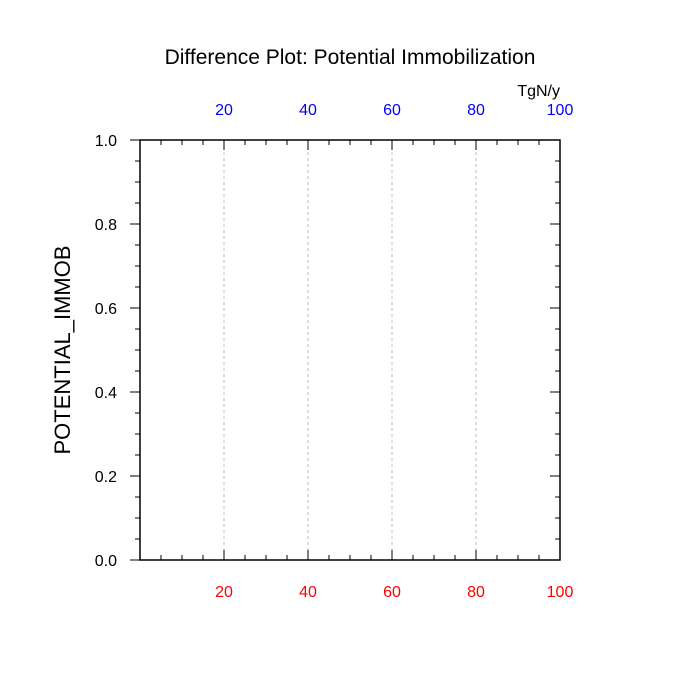 This screenshot has height=700, width=700. I want to click on y-tick-label: 0.4, so click(106, 393).